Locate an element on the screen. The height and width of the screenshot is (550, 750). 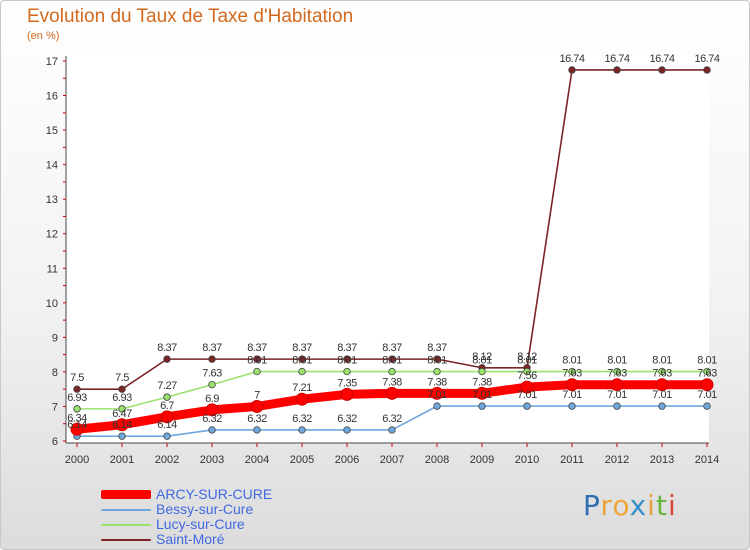
x-tick-label: 2012 is located at coordinates (617, 460).